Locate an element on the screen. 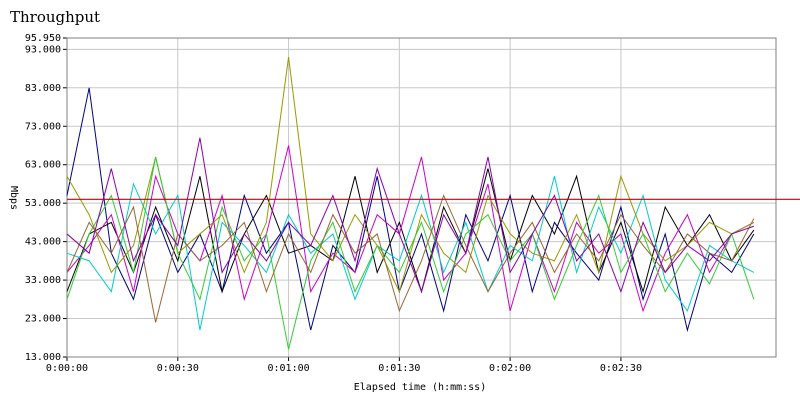 The image size is (800, 400). x-axis-label: Elapsed time (h:mm:ss) is located at coordinates (420, 387).